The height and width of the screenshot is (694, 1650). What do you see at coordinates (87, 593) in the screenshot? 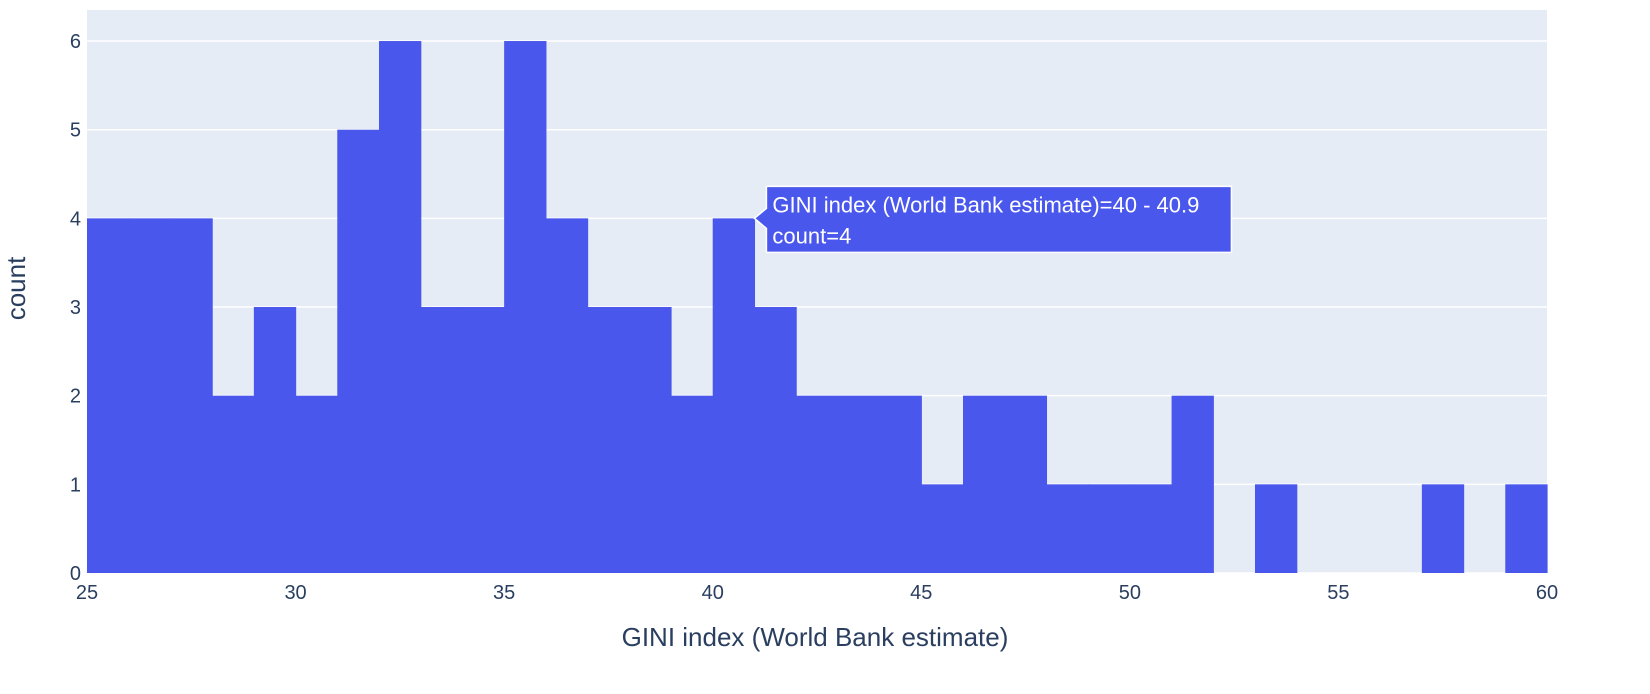
I see `x-tick-label: 25` at bounding box center [87, 593].